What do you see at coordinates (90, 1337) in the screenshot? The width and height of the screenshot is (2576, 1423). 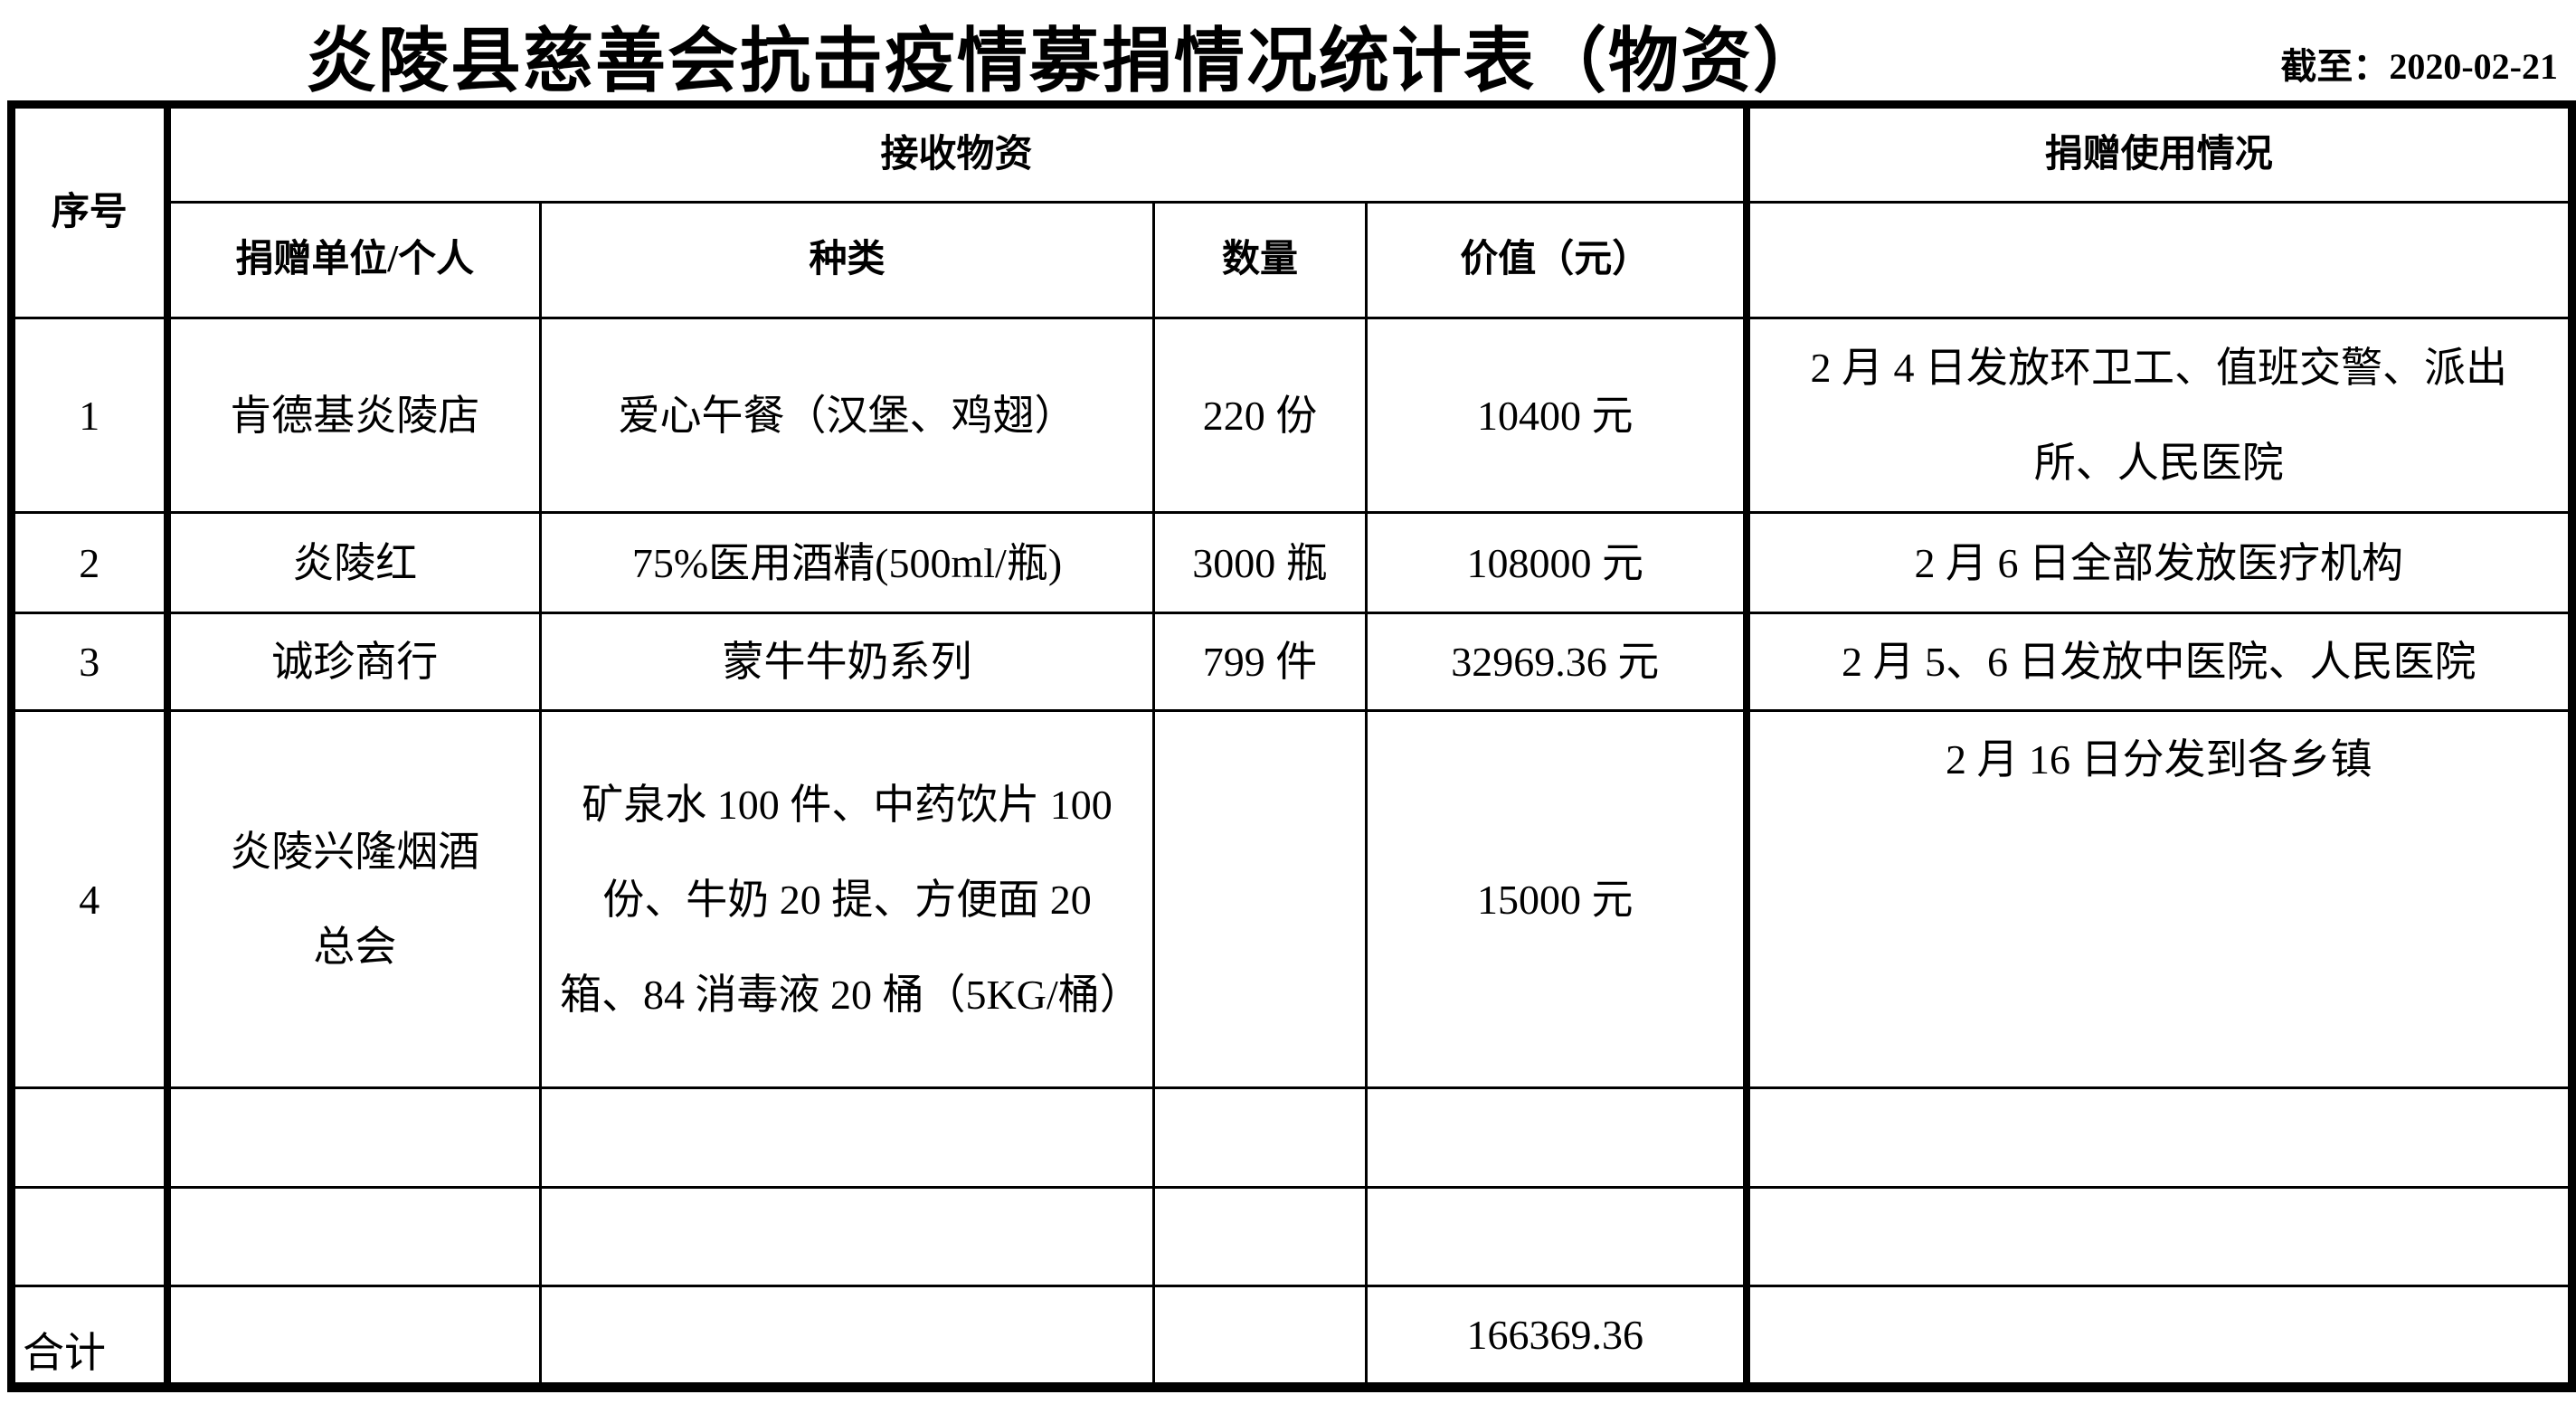 I see `total-label: 合计` at bounding box center [90, 1337].